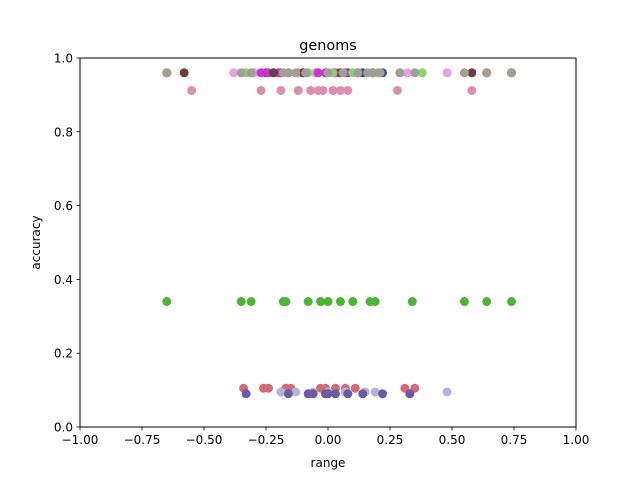 The height and width of the screenshot is (484, 640). I want to click on y-tick-label: 0.8, so click(63, 132).